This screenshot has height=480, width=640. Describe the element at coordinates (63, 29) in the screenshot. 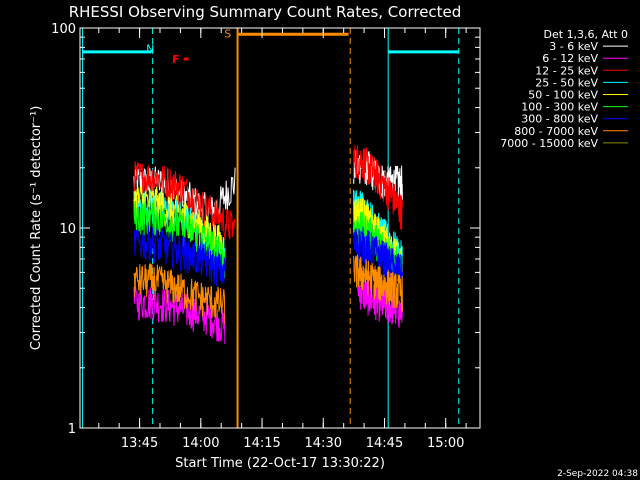

I see `y-tick-label: 100` at that location.